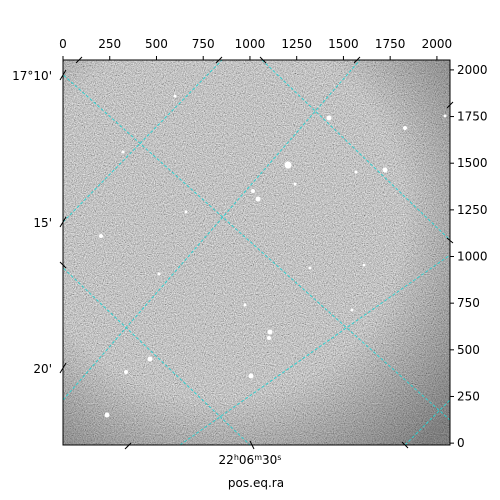 The image size is (500, 500). I want to click on ra-number: 22, so click(226, 460).